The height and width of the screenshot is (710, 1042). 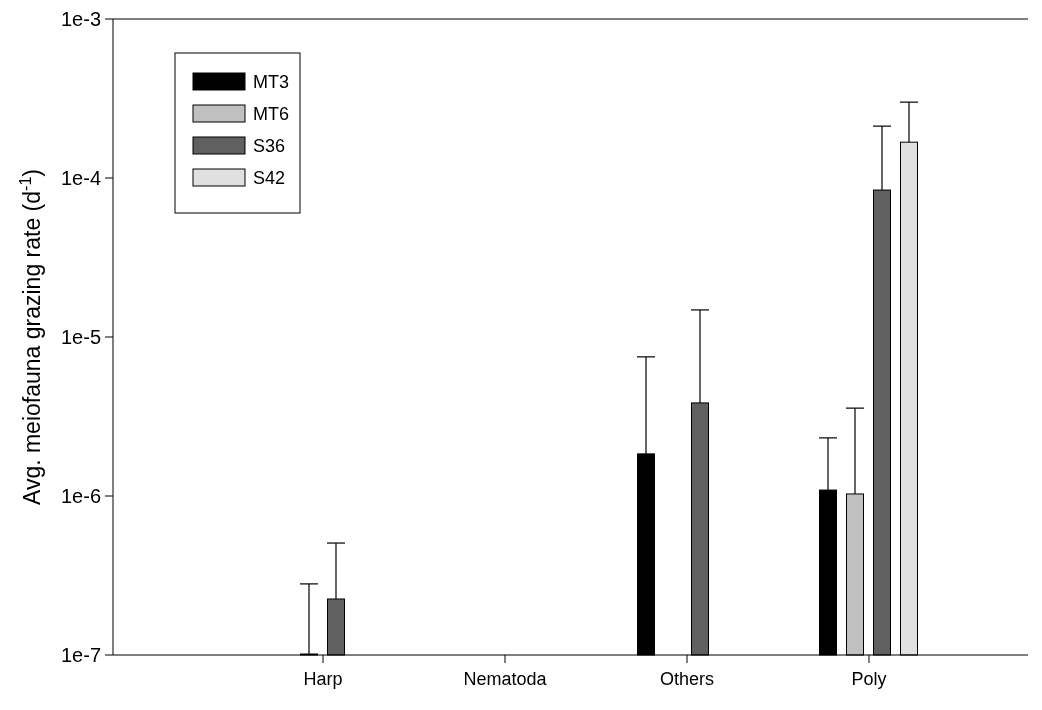 What do you see at coordinates (80, 496) in the screenshot?
I see `y-tick-label: 1e-6` at bounding box center [80, 496].